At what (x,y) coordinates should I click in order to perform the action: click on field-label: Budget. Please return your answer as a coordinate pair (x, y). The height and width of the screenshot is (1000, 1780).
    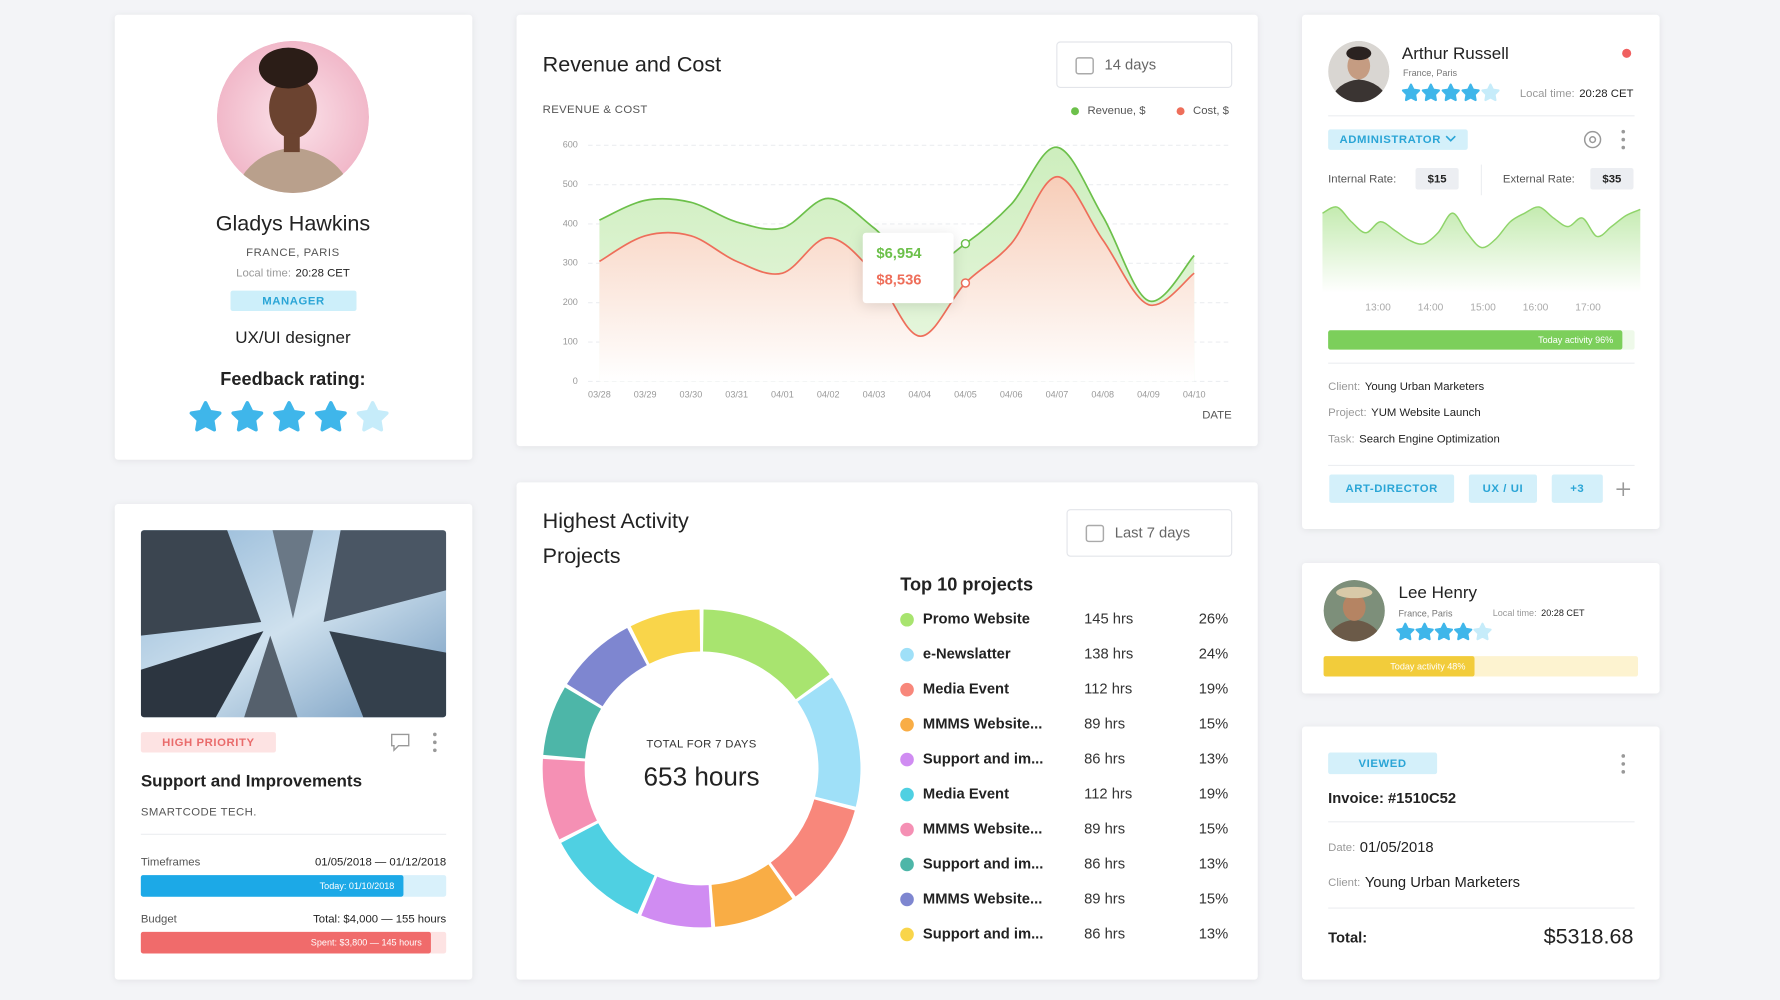
    Looking at the image, I should click on (159, 919).